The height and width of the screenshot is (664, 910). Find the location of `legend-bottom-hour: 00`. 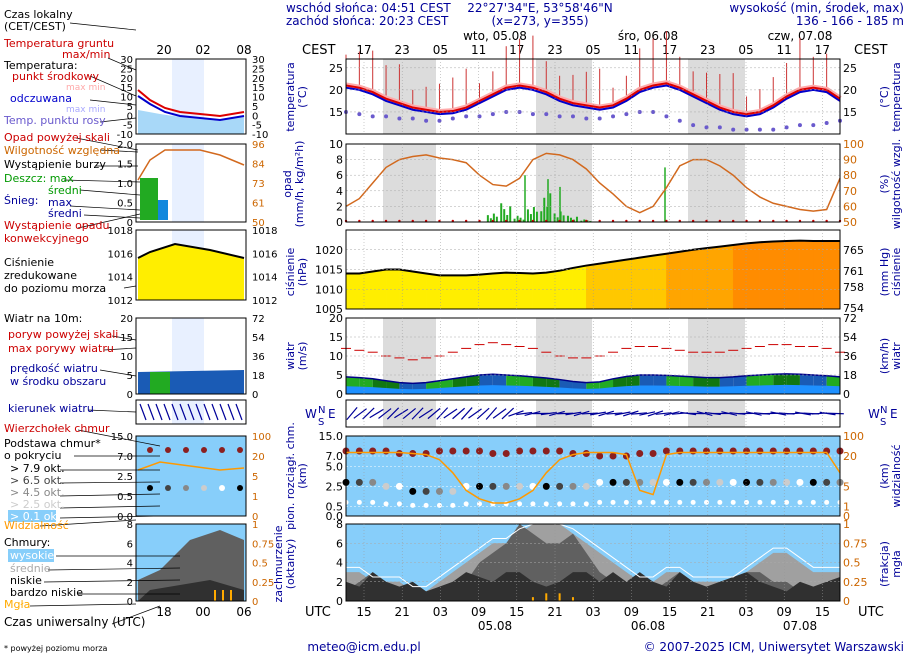

legend-bottom-hour: 00 is located at coordinates (202, 612).